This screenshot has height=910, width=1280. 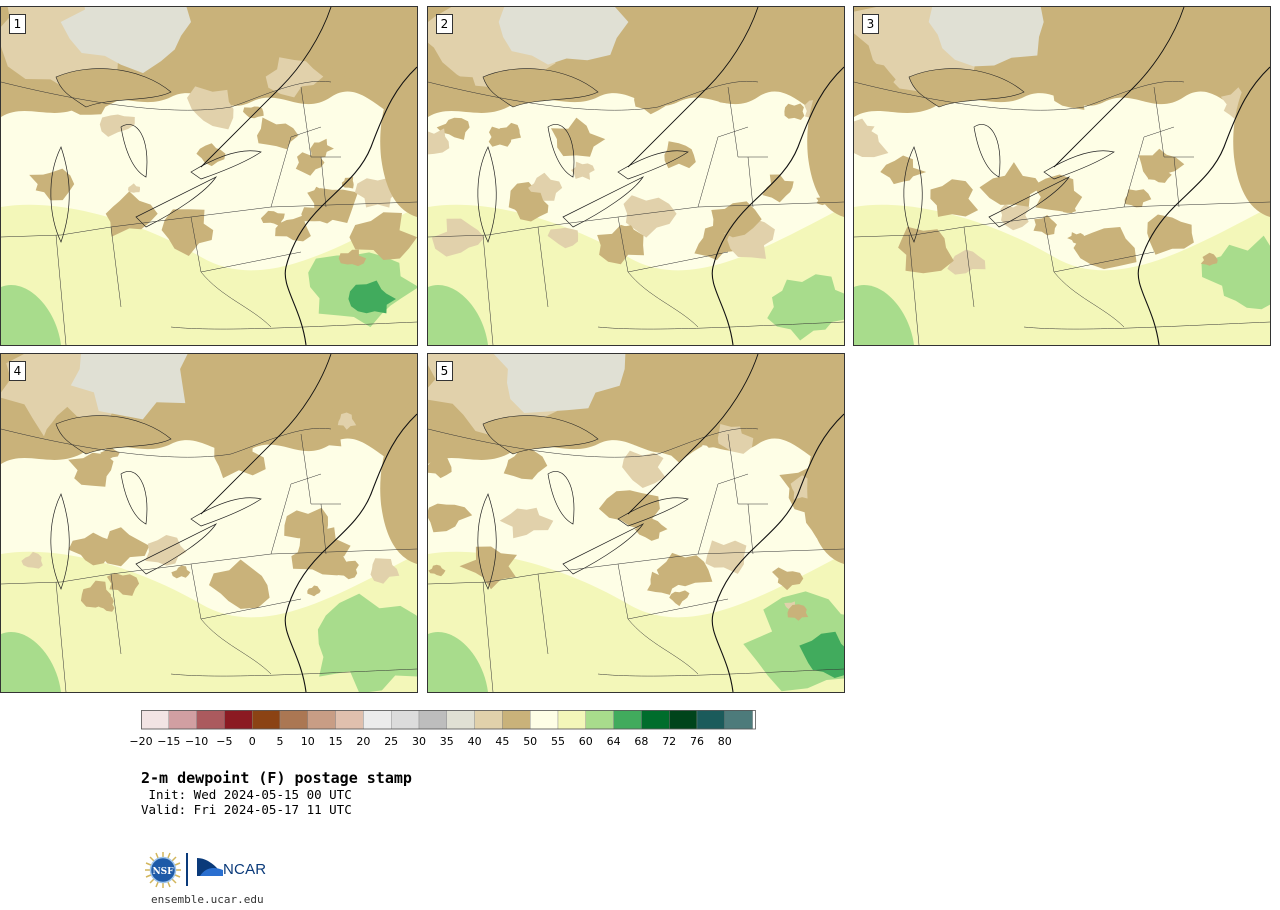 I want to click on colorbar-tick-label: 60, so click(x=585, y=741).